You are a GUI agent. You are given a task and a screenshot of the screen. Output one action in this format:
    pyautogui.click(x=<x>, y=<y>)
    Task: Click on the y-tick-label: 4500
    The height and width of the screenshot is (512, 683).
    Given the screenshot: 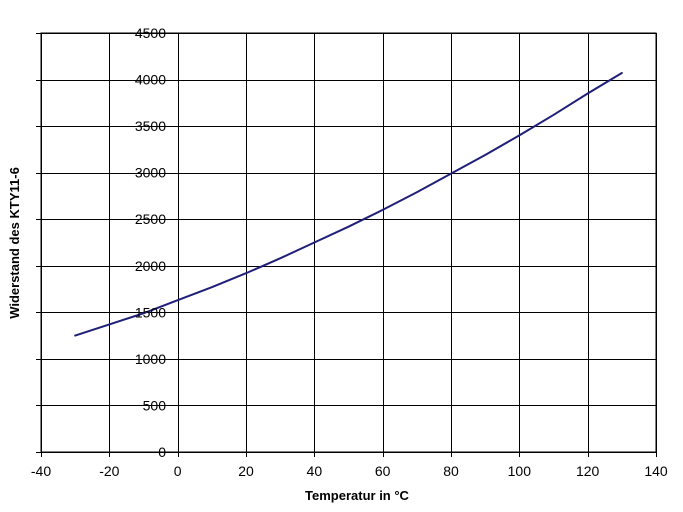 What is the action you would take?
    pyautogui.click(x=150, y=33)
    